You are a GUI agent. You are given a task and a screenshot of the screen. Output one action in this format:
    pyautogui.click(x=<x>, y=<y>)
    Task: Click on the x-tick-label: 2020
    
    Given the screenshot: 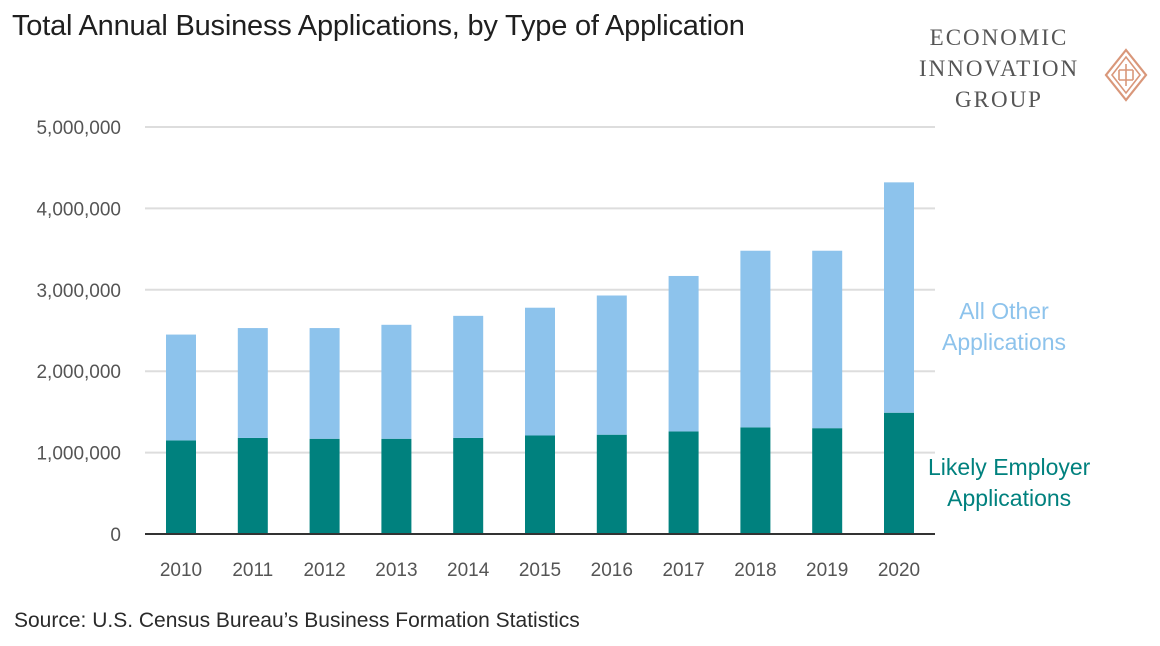 What is the action you would take?
    pyautogui.click(x=899, y=570)
    